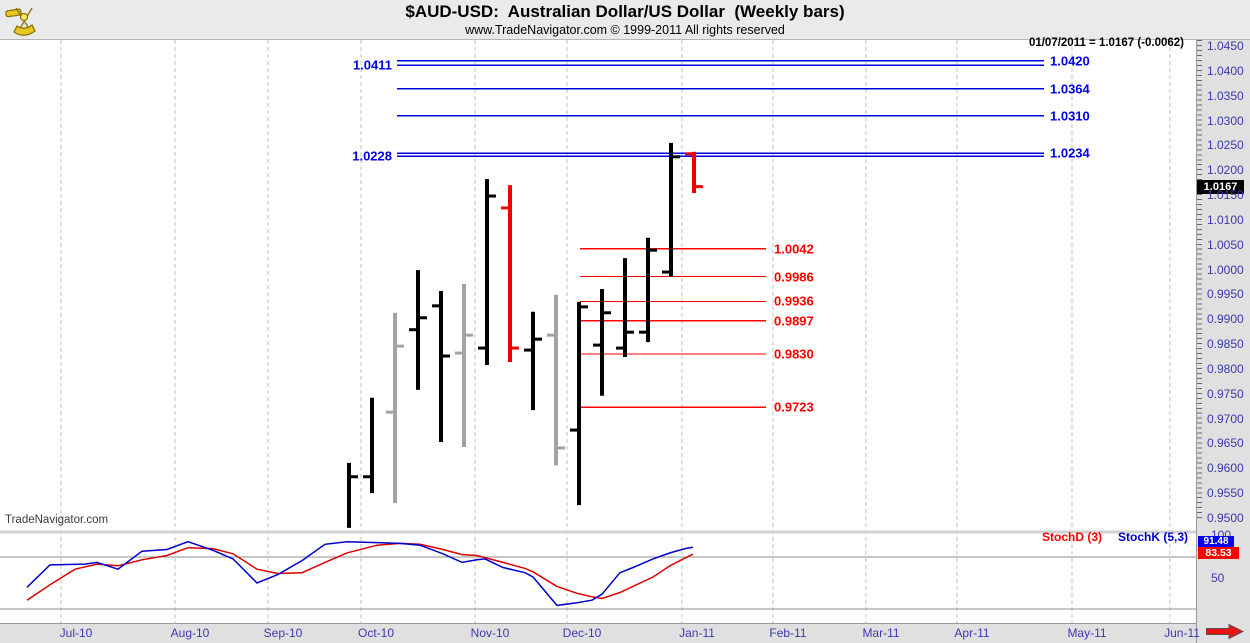  I want to click on month-axis-label: Nov-10, so click(490, 633).